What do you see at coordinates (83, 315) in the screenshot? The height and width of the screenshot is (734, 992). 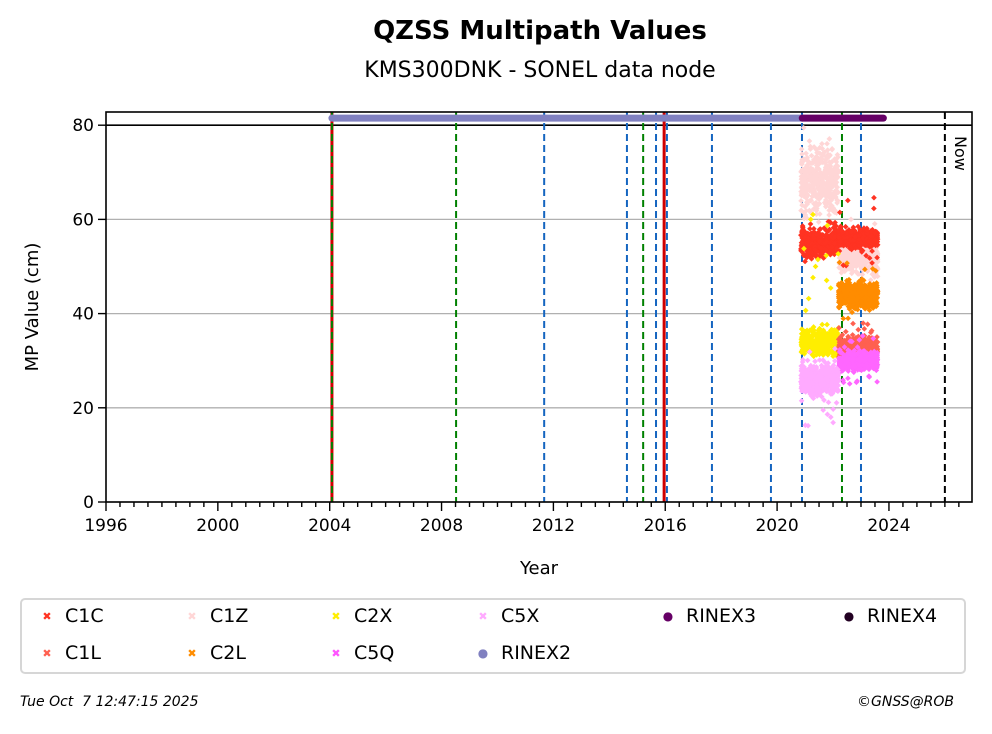 I see `y-tick-label: 40` at bounding box center [83, 315].